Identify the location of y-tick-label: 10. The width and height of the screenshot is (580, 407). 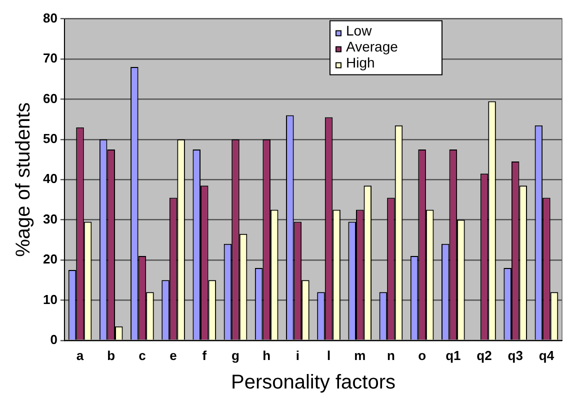
(50, 299).